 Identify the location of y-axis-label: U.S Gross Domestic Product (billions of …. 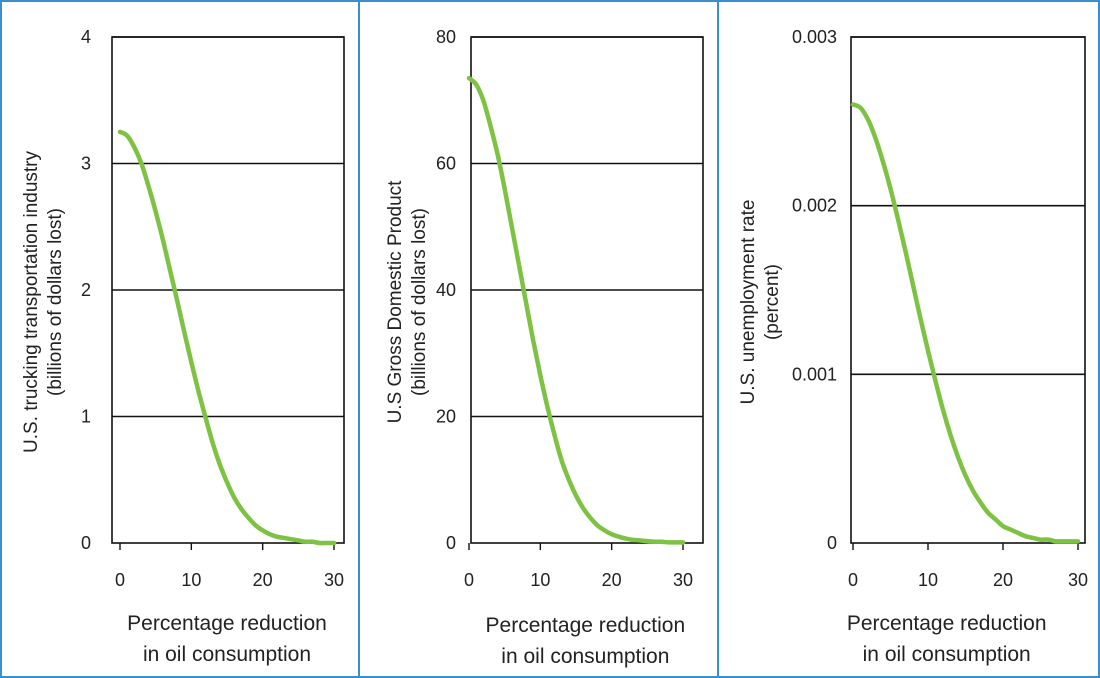
(408, 302).